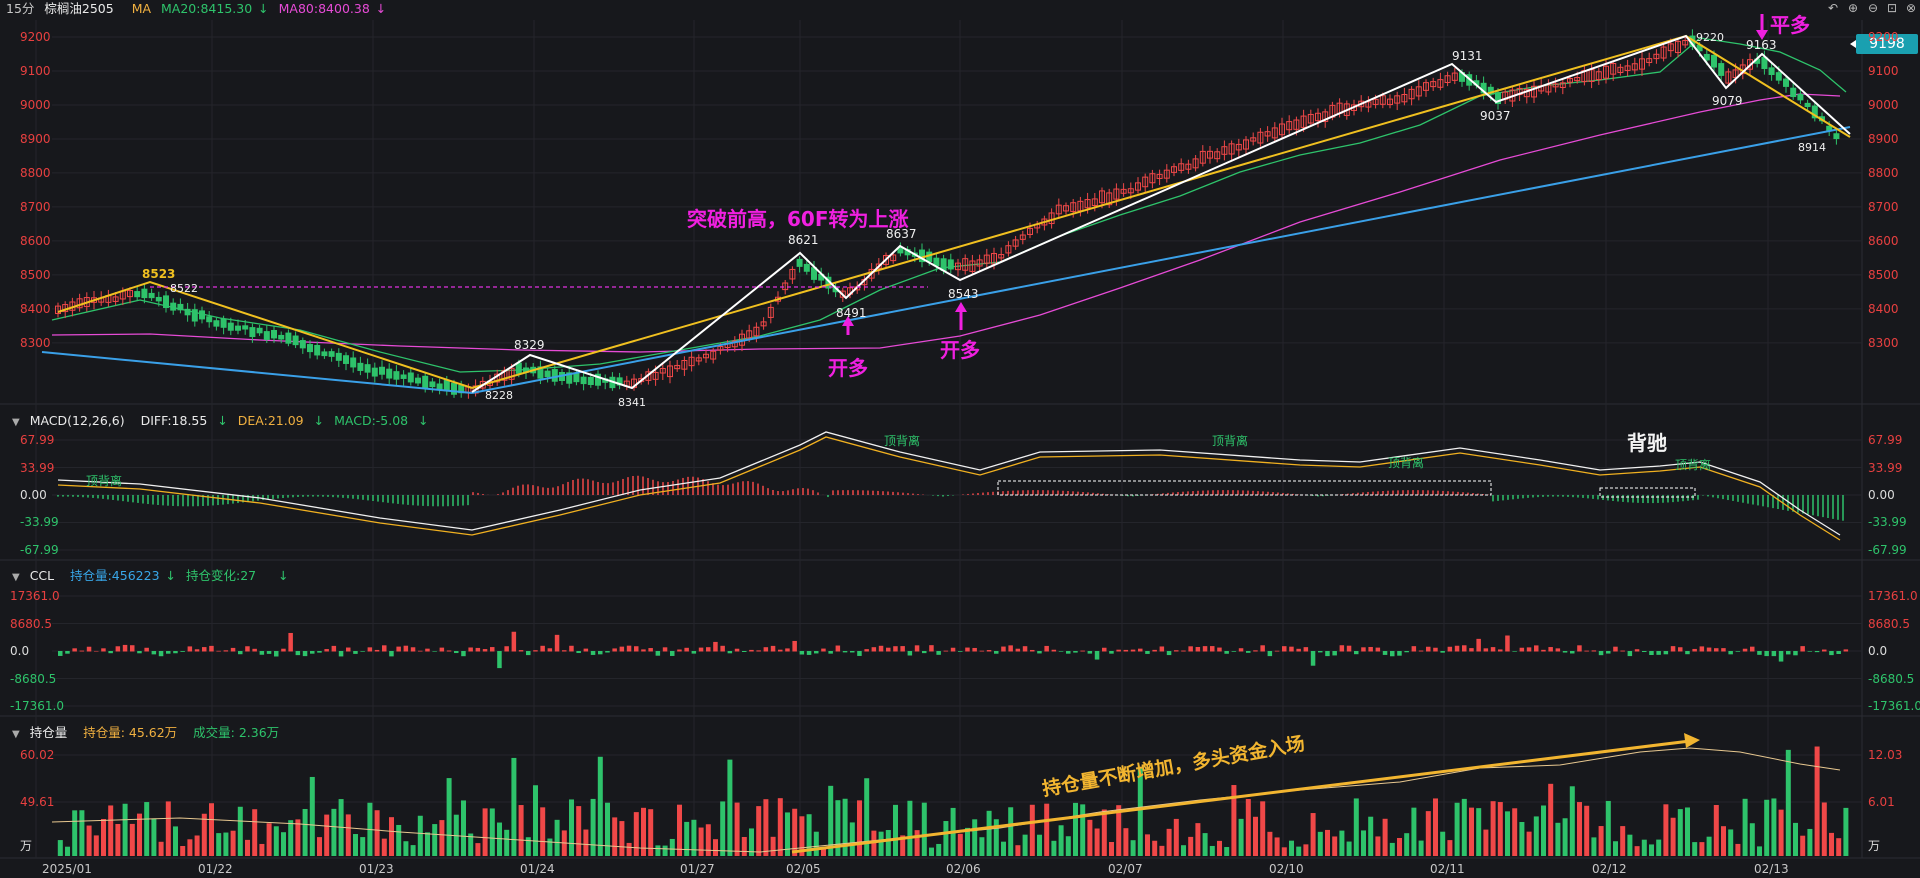 The width and height of the screenshot is (1920, 878). I want to click on point-label: 8621, so click(803, 240).